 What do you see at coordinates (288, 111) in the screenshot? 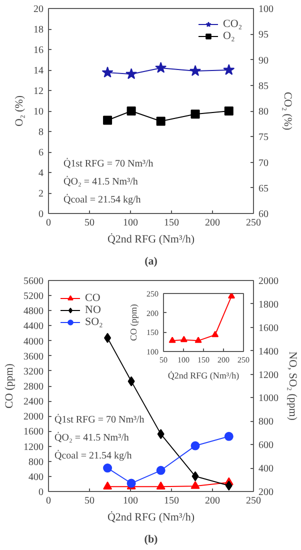
I see `y2-axis-title: CO₂ (%)` at bounding box center [288, 111].